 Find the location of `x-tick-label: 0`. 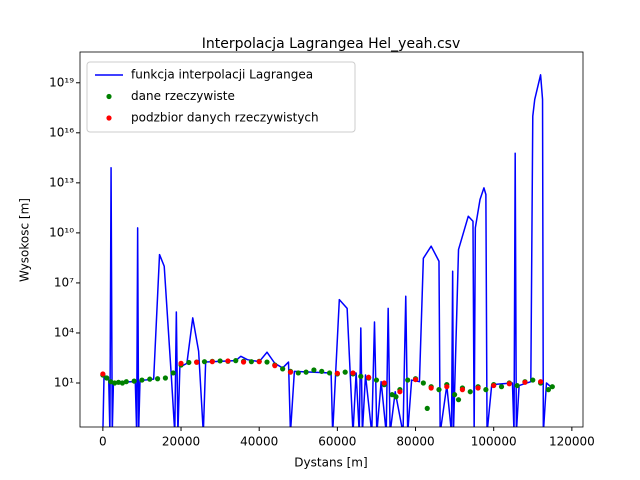

x-tick-label: 0 is located at coordinates (103, 442).